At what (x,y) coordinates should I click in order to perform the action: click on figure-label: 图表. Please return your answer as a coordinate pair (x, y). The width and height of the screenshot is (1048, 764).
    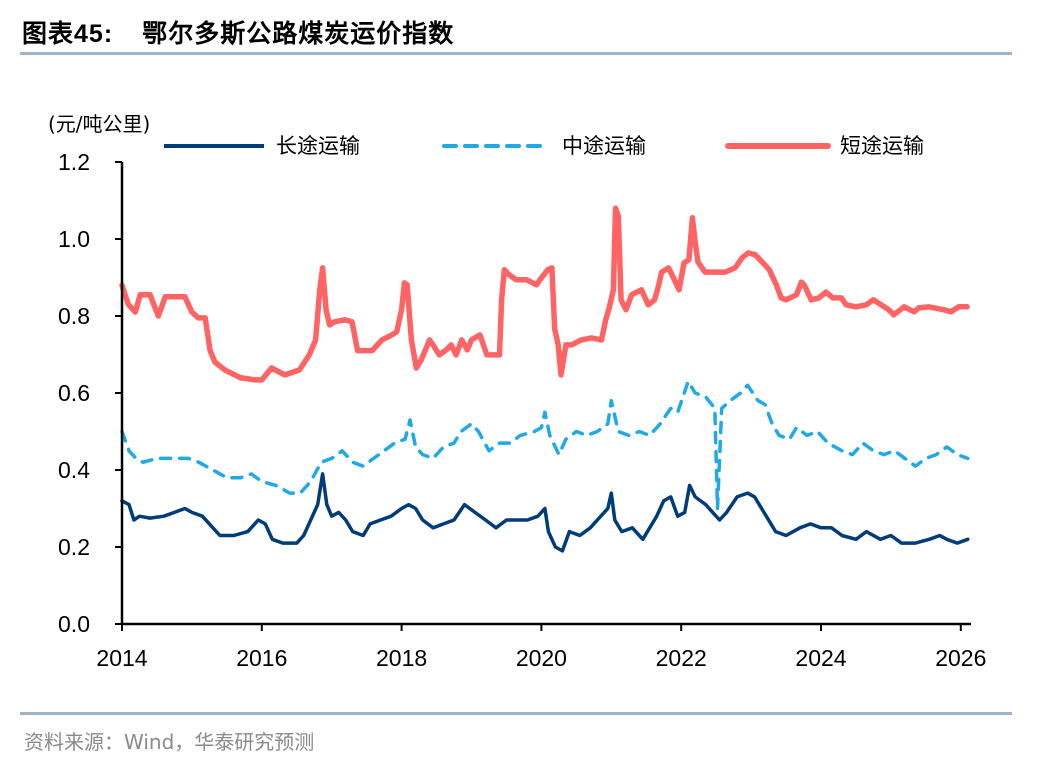
    Looking at the image, I should click on (48, 33).